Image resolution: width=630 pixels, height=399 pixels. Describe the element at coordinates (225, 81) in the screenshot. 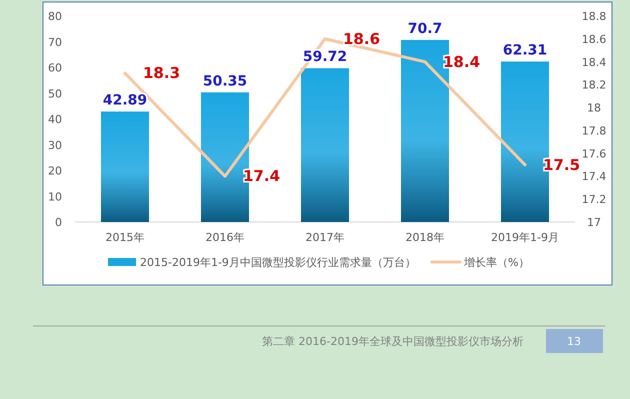

I see `data-label: 50.35` at that location.